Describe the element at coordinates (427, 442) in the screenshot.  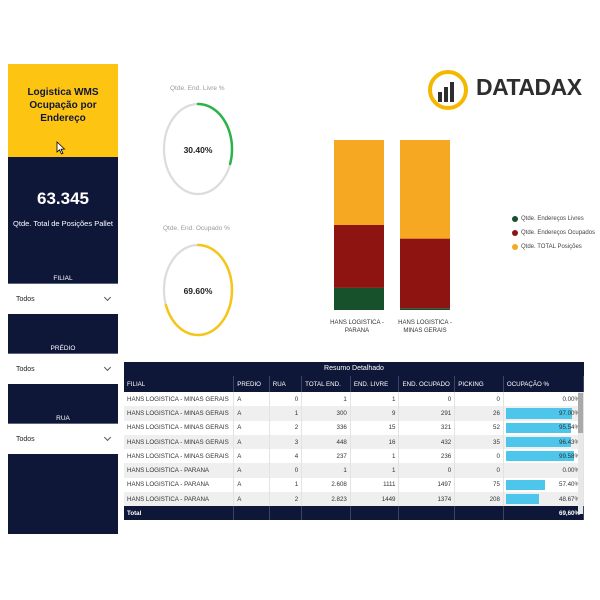
I see `cell-ocupado: 432` at that location.